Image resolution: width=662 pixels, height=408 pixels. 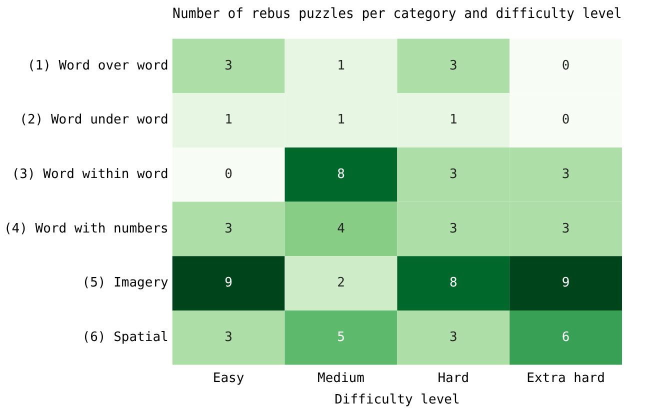 I want to click on x-tick-label: Easy, so click(x=228, y=378).